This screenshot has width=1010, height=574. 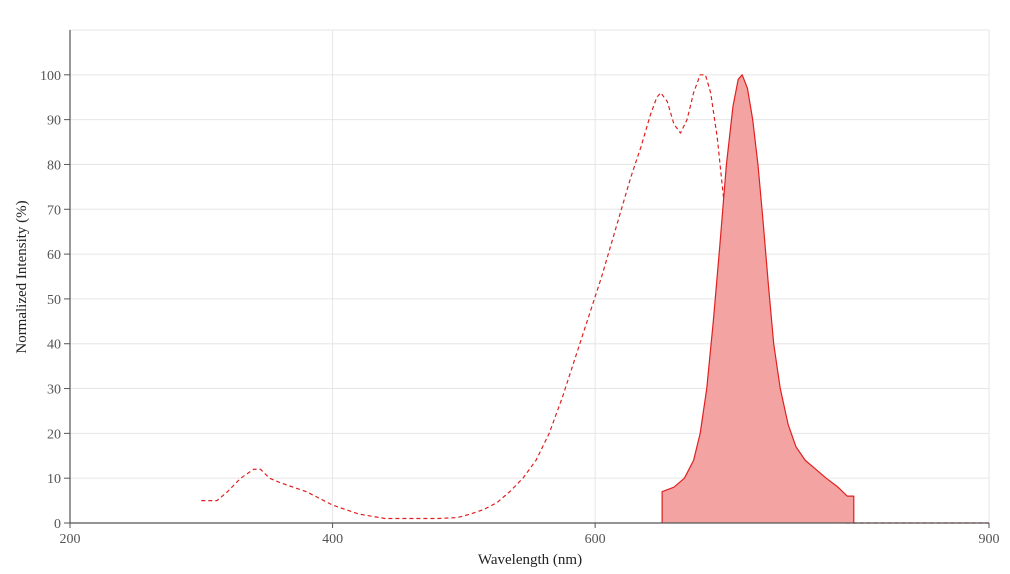 What do you see at coordinates (54, 255) in the screenshot?
I see `y-tick-label: 60` at bounding box center [54, 255].